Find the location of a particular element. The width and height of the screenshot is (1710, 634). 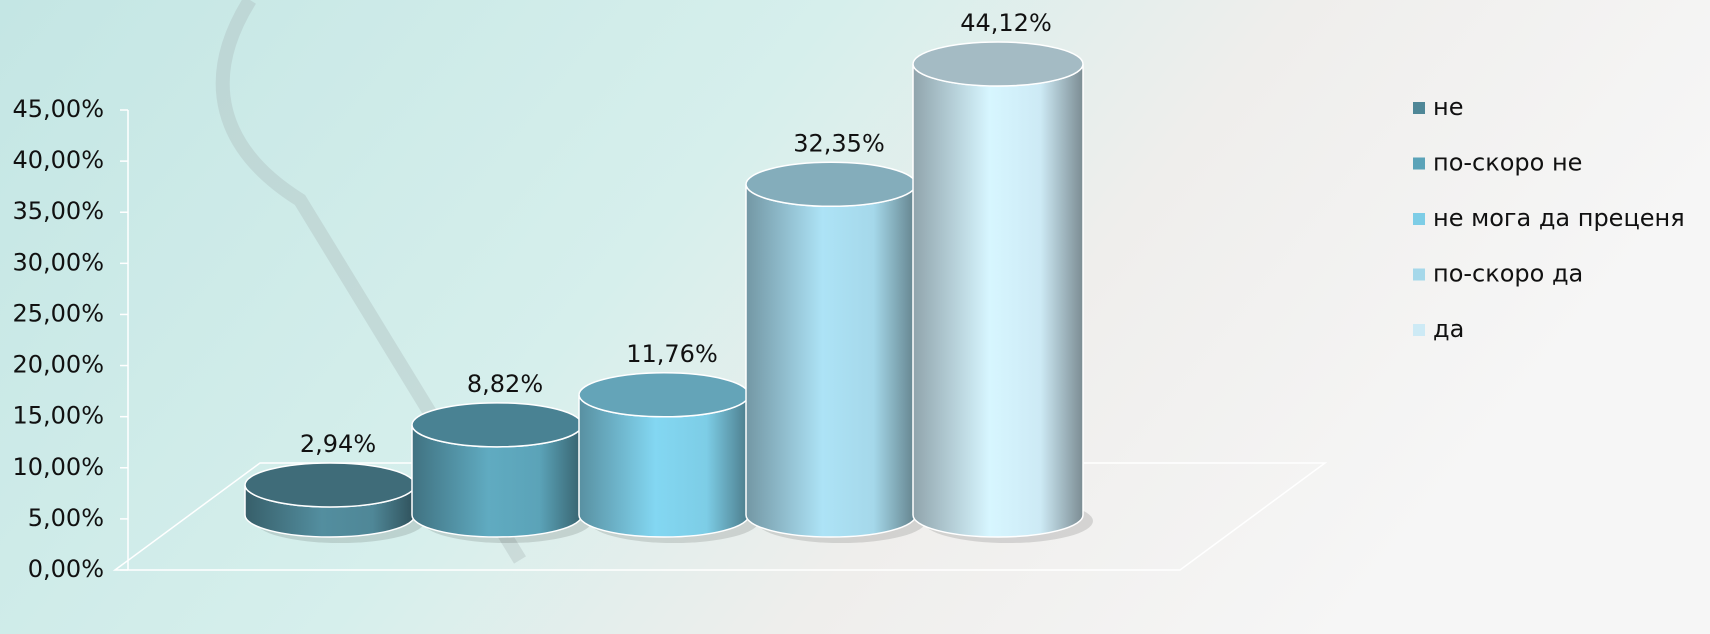

value-label: 11,76% is located at coordinates (672, 354).